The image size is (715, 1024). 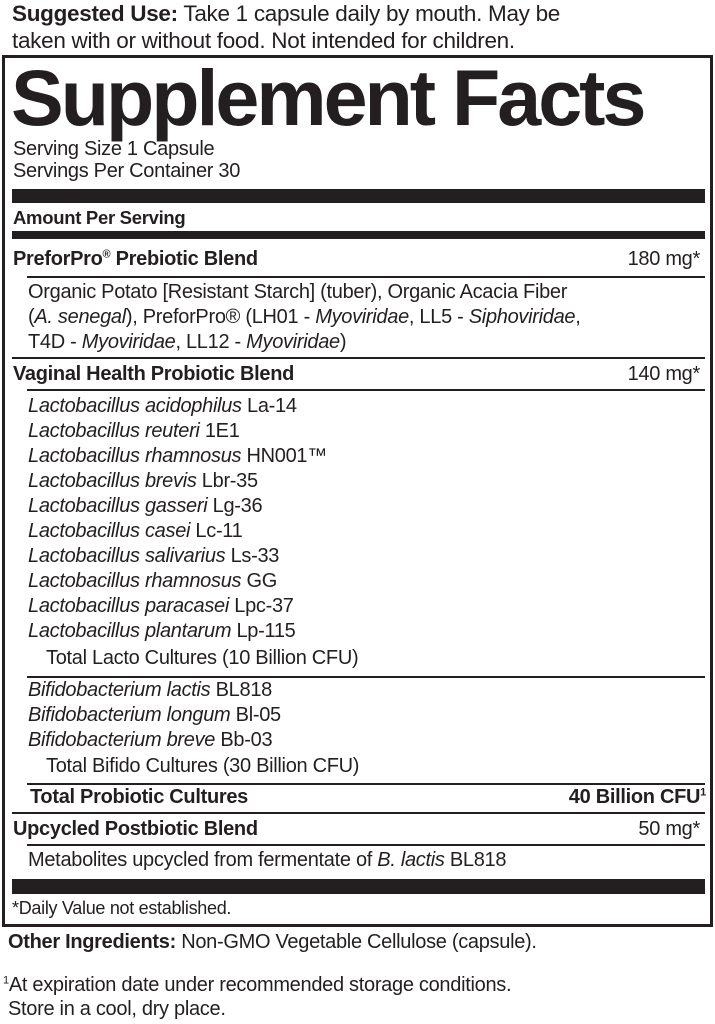 What do you see at coordinates (256, 715) in the screenshot?
I see `strain-code: Bl-05` at bounding box center [256, 715].